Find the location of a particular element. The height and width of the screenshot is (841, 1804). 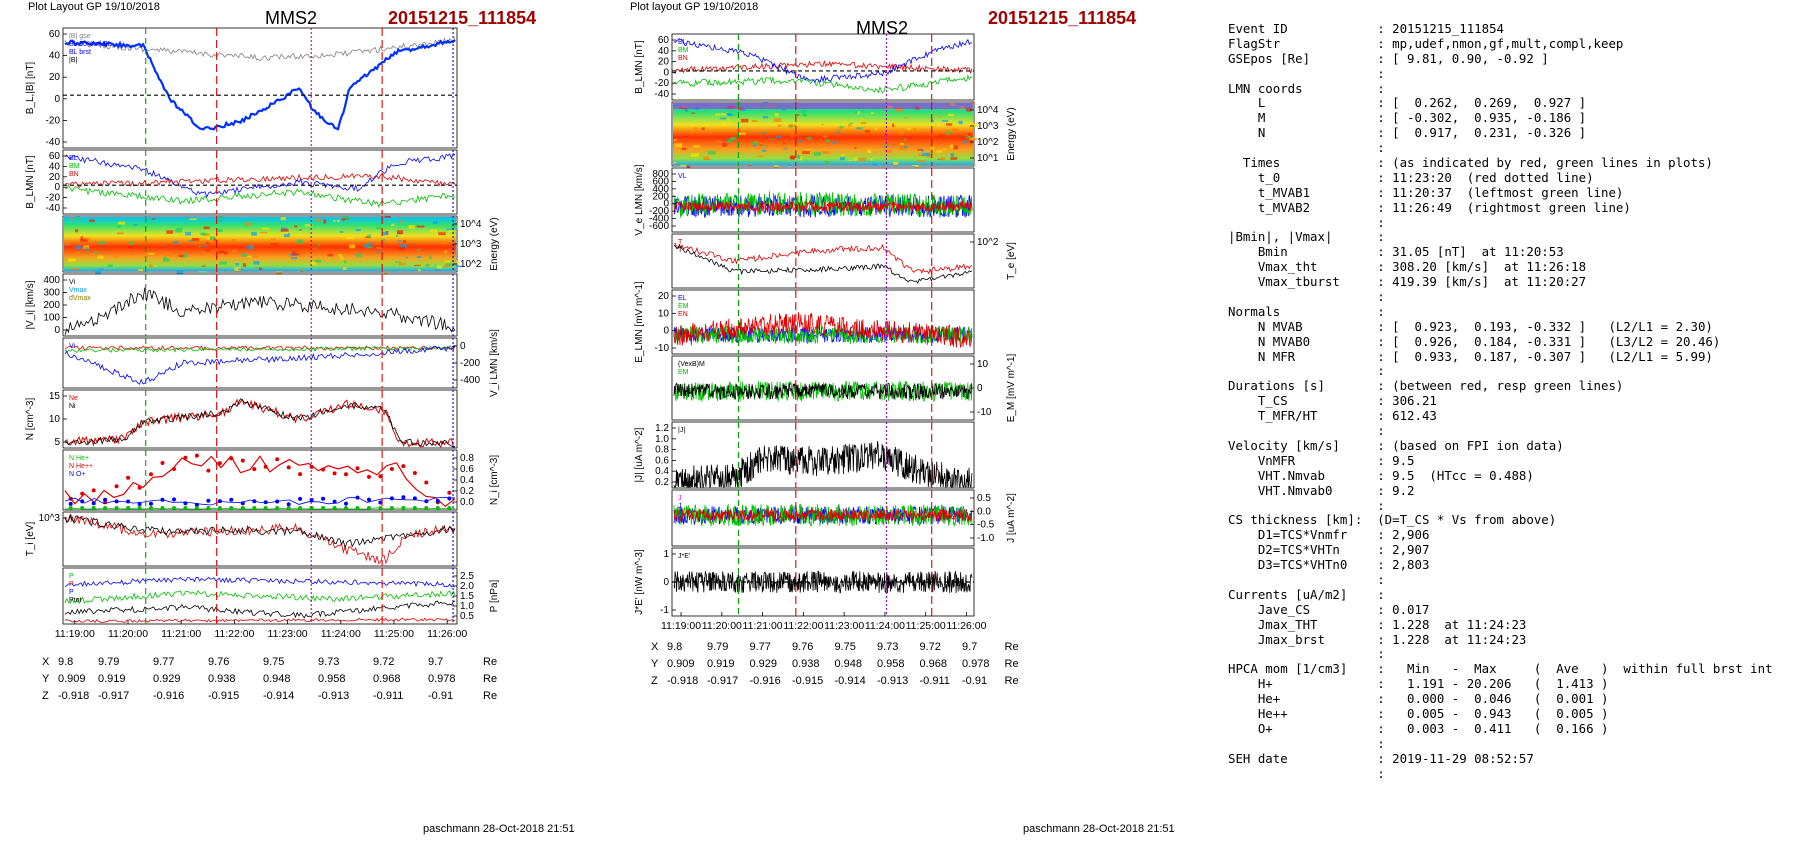

y-tick-label: 40 is located at coordinates (664, 51).